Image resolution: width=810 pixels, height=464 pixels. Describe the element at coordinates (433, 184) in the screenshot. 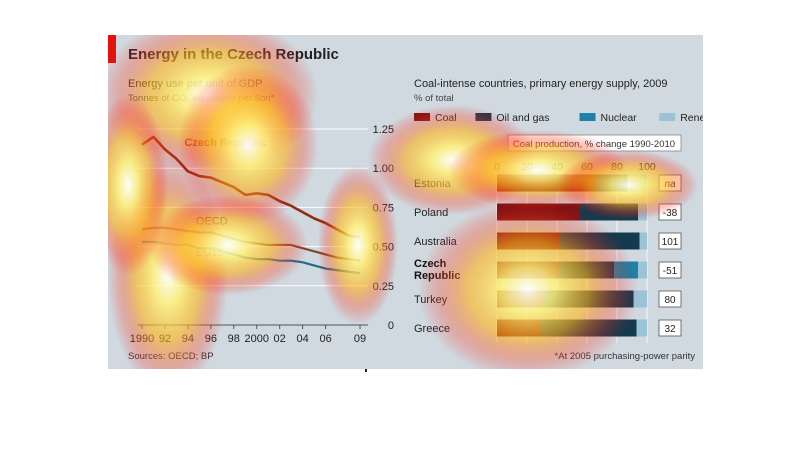

I see `category-label: Estonia` at that location.